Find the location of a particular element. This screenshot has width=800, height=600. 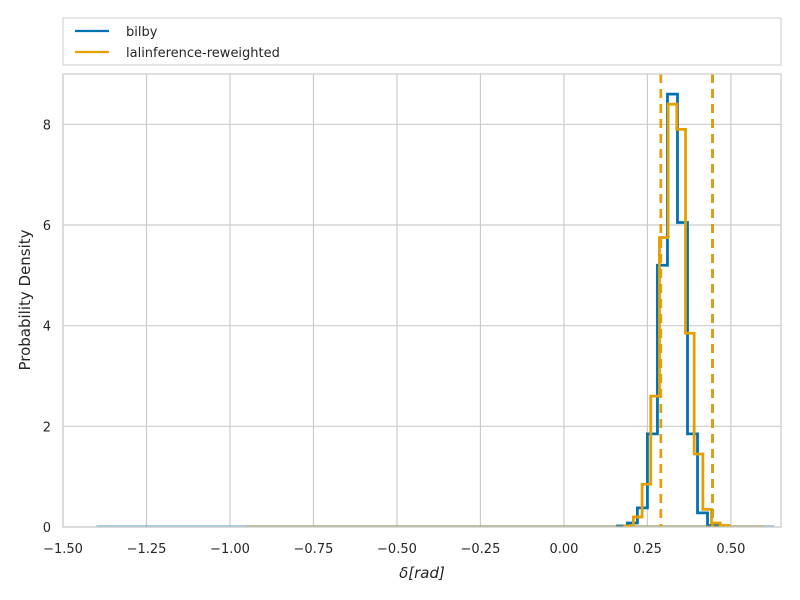

y-tick-label: 8 is located at coordinates (47, 125).